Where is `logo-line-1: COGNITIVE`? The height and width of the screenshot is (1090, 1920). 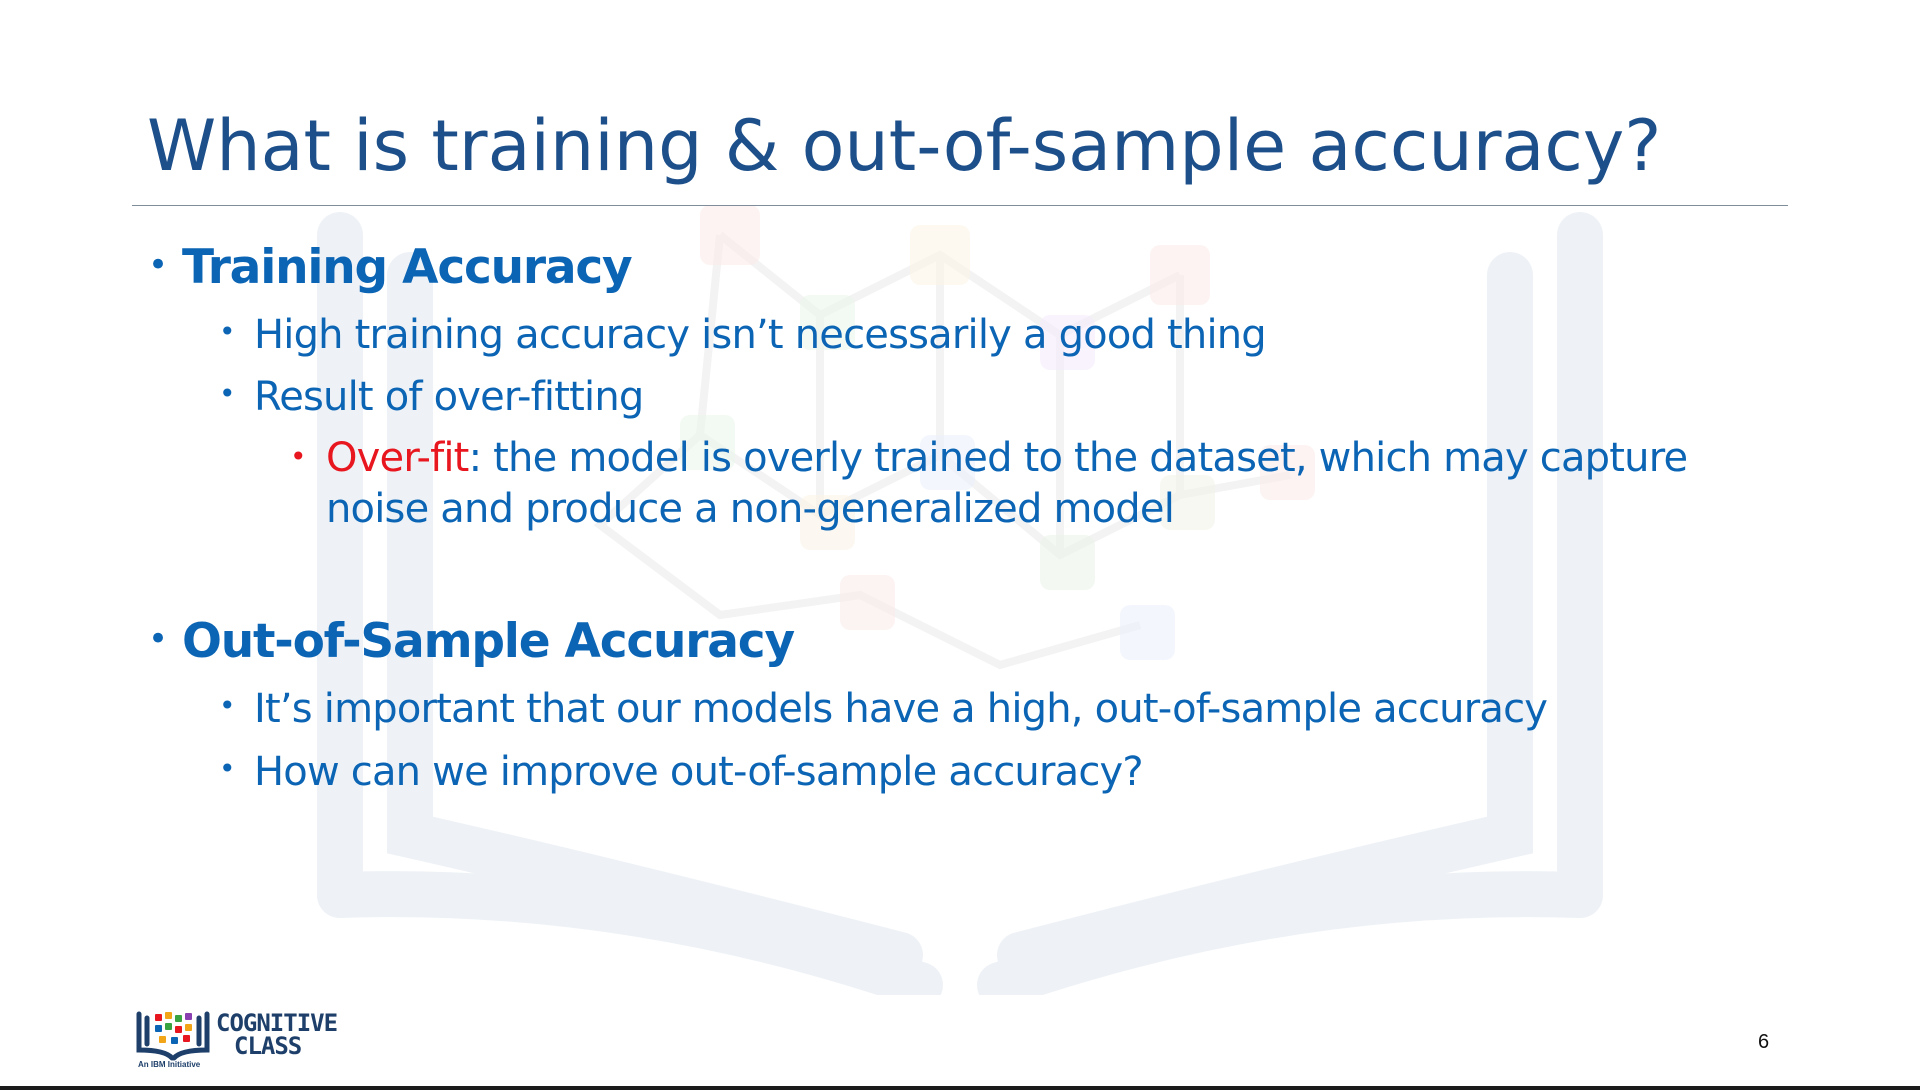 logo-line-1: COGNITIVE is located at coordinates (277, 1023).